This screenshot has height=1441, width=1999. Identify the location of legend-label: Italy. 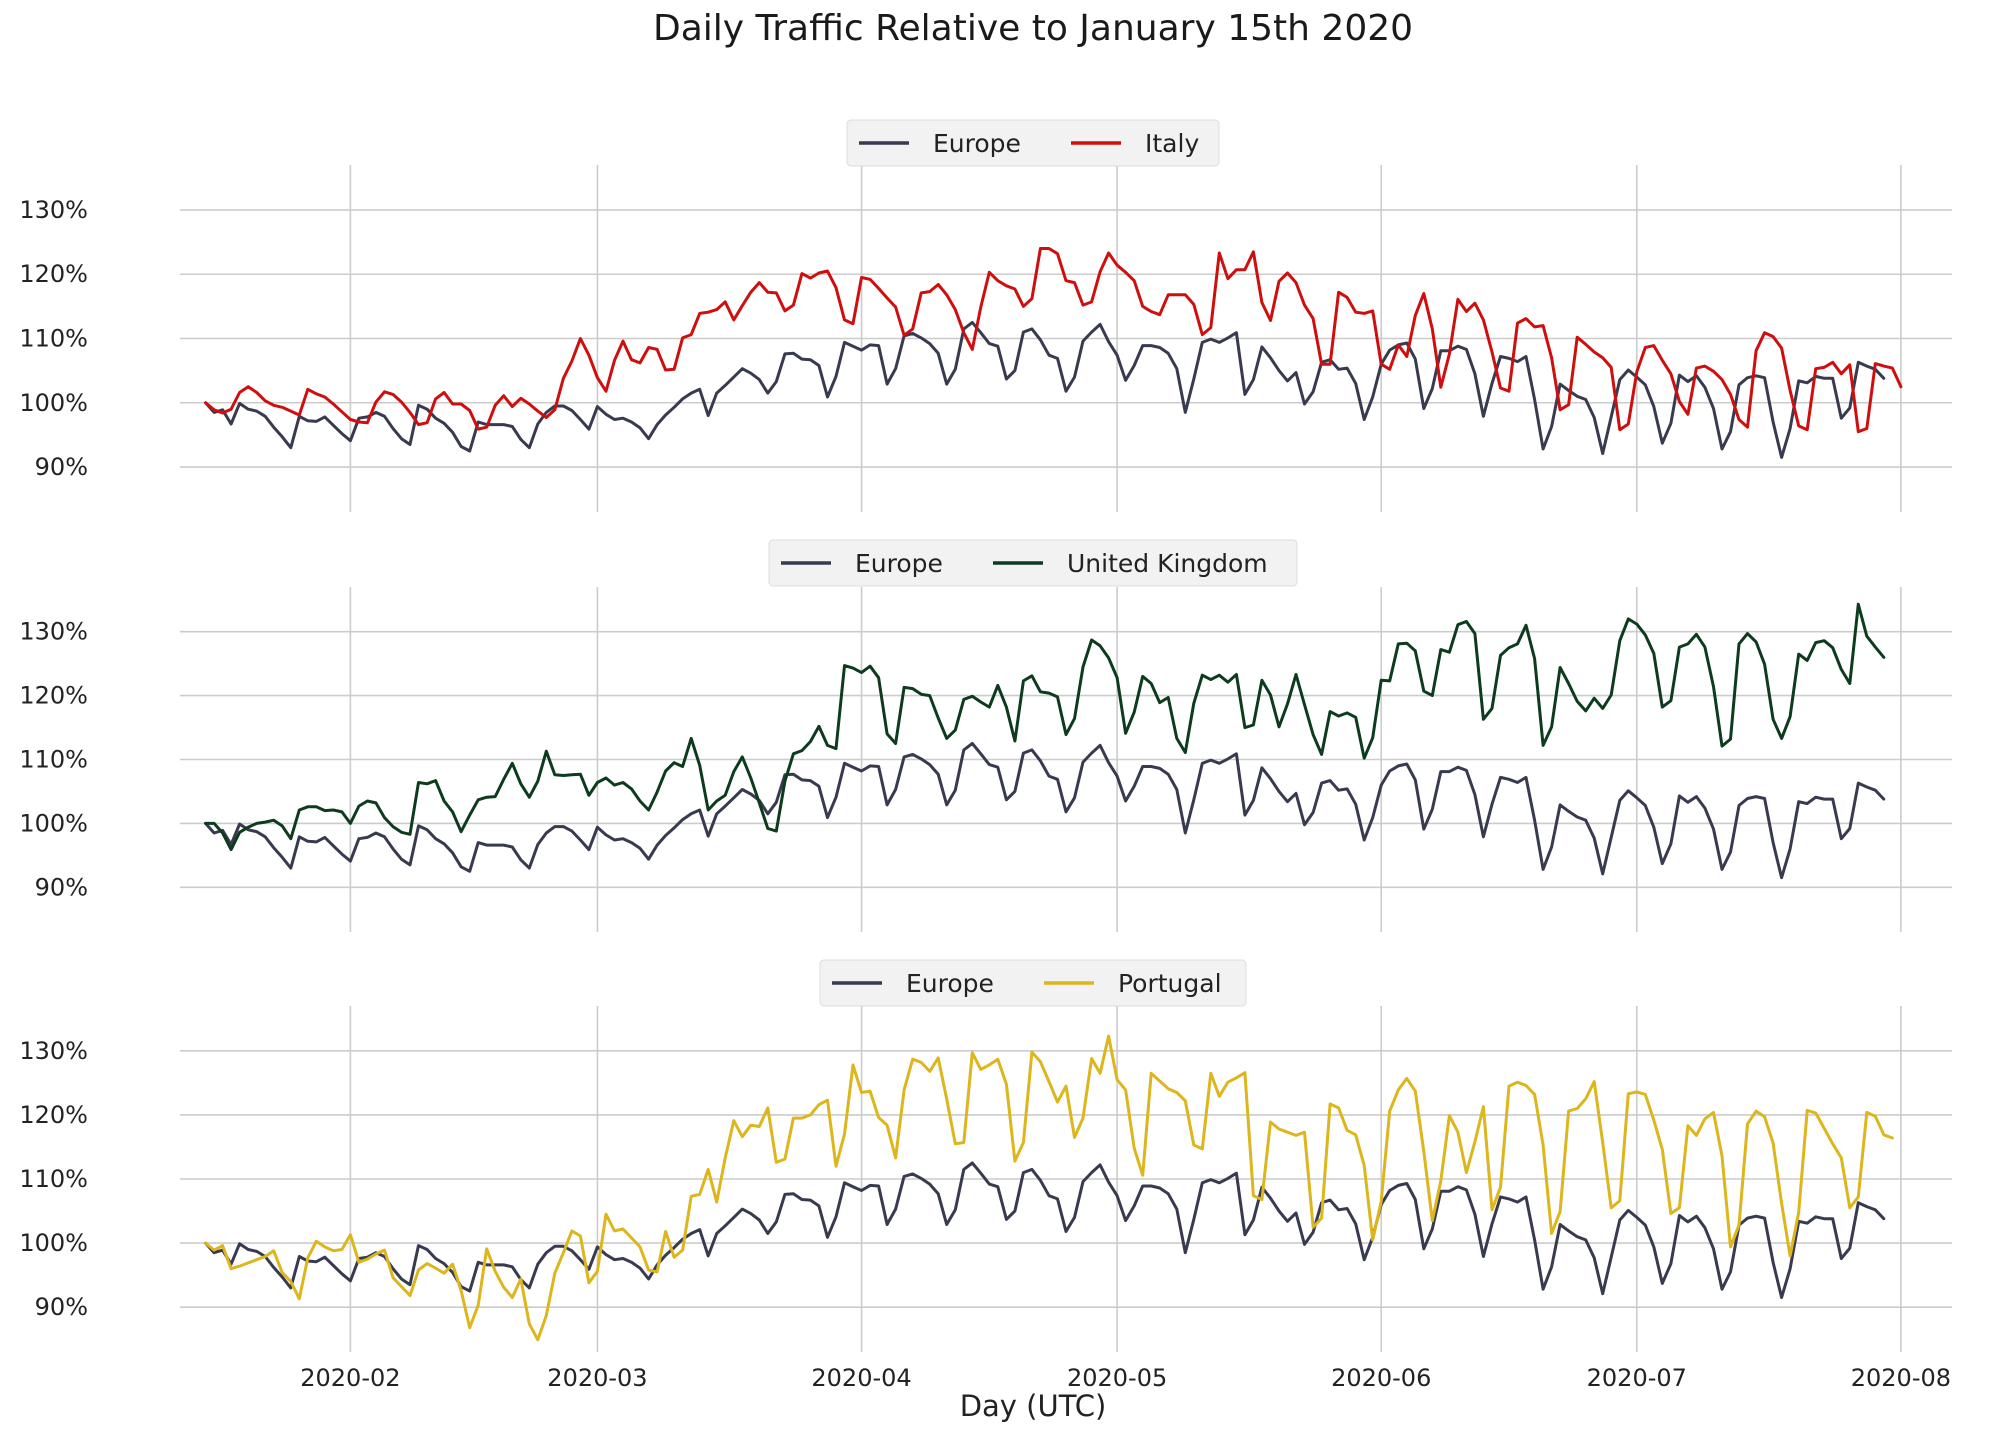
(1172, 143).